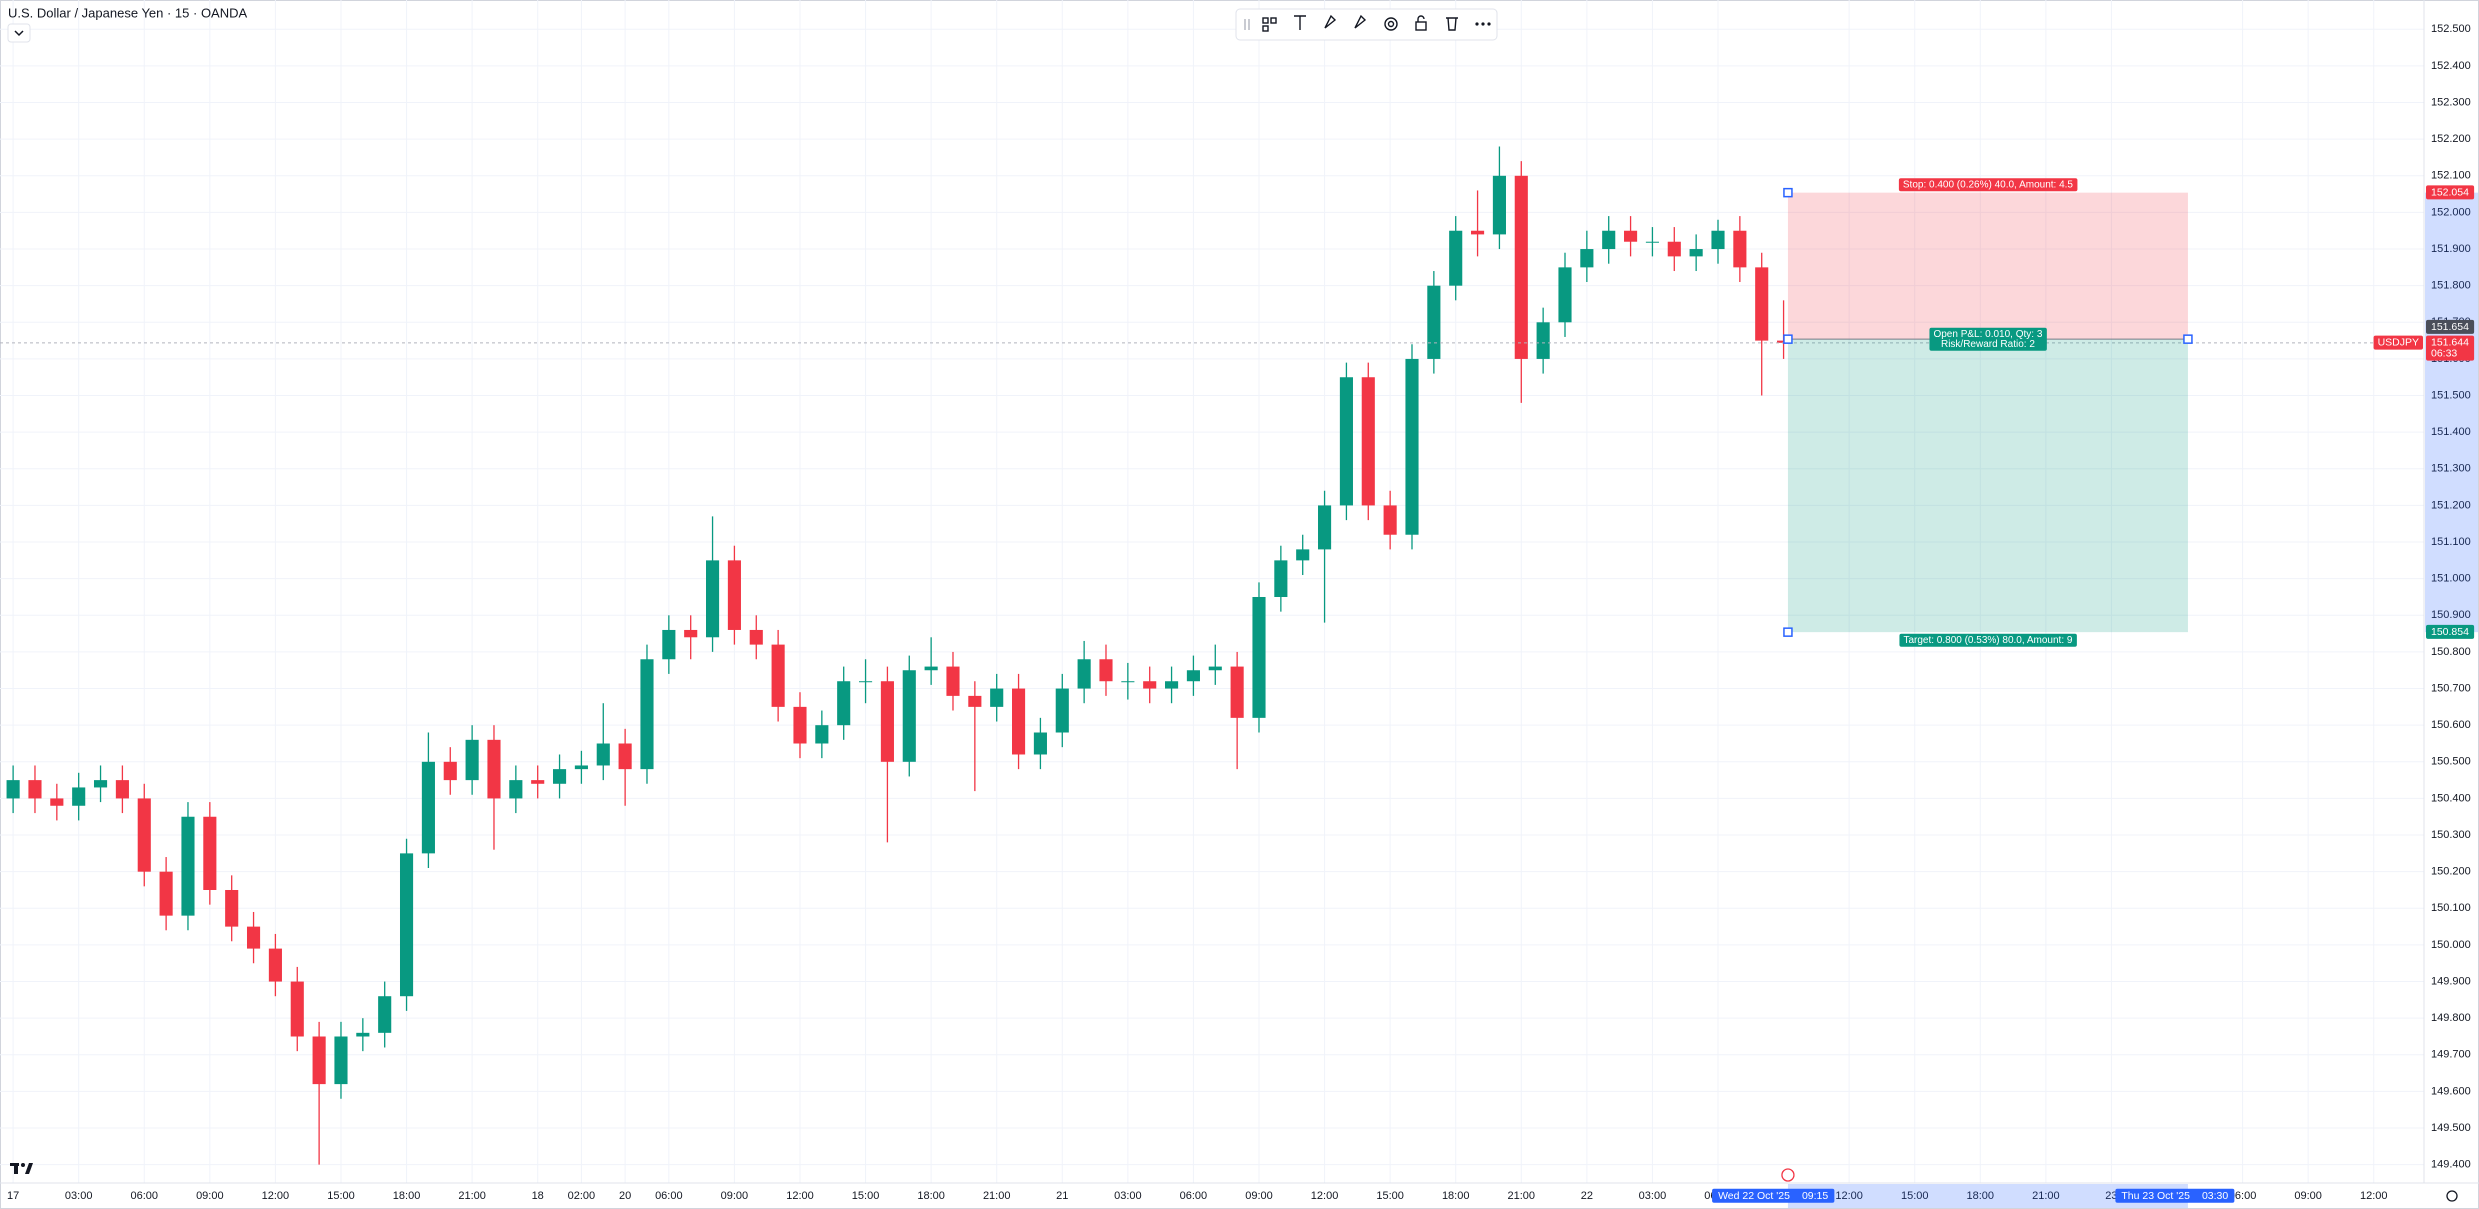 The image size is (2479, 1209). What do you see at coordinates (2451, 725) in the screenshot?
I see `y-tick-label: 150.600` at bounding box center [2451, 725].